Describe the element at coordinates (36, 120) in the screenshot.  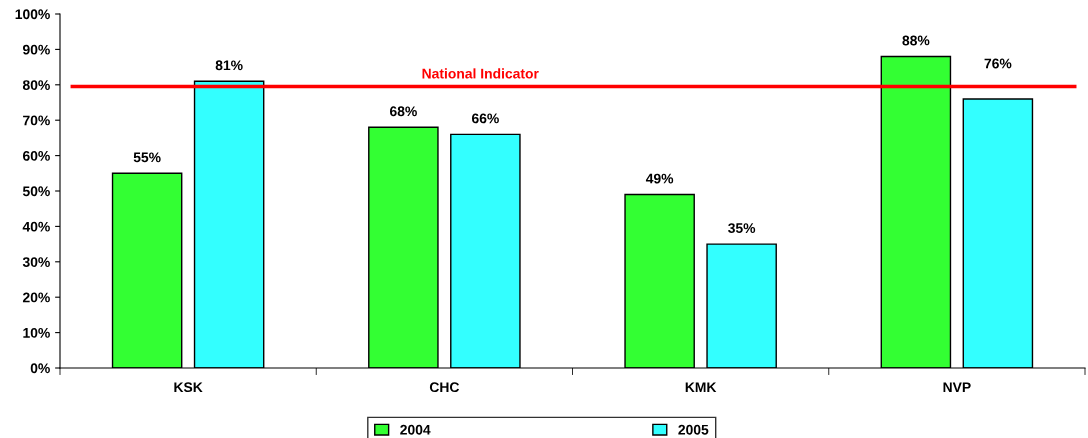
I see `y-tick-label: 70%` at that location.